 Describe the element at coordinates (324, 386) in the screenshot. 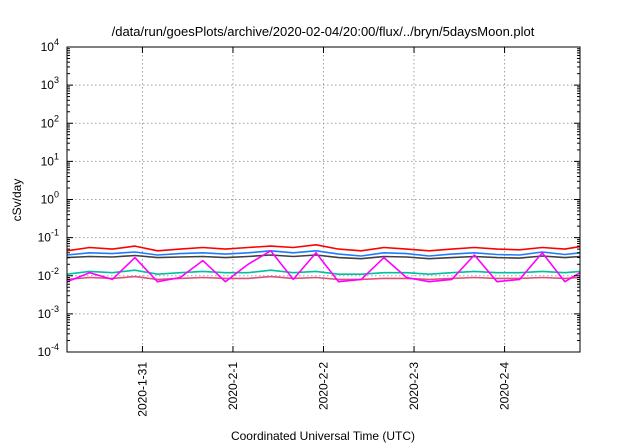

I see `x-tick-label: 2020-2-2` at that location.